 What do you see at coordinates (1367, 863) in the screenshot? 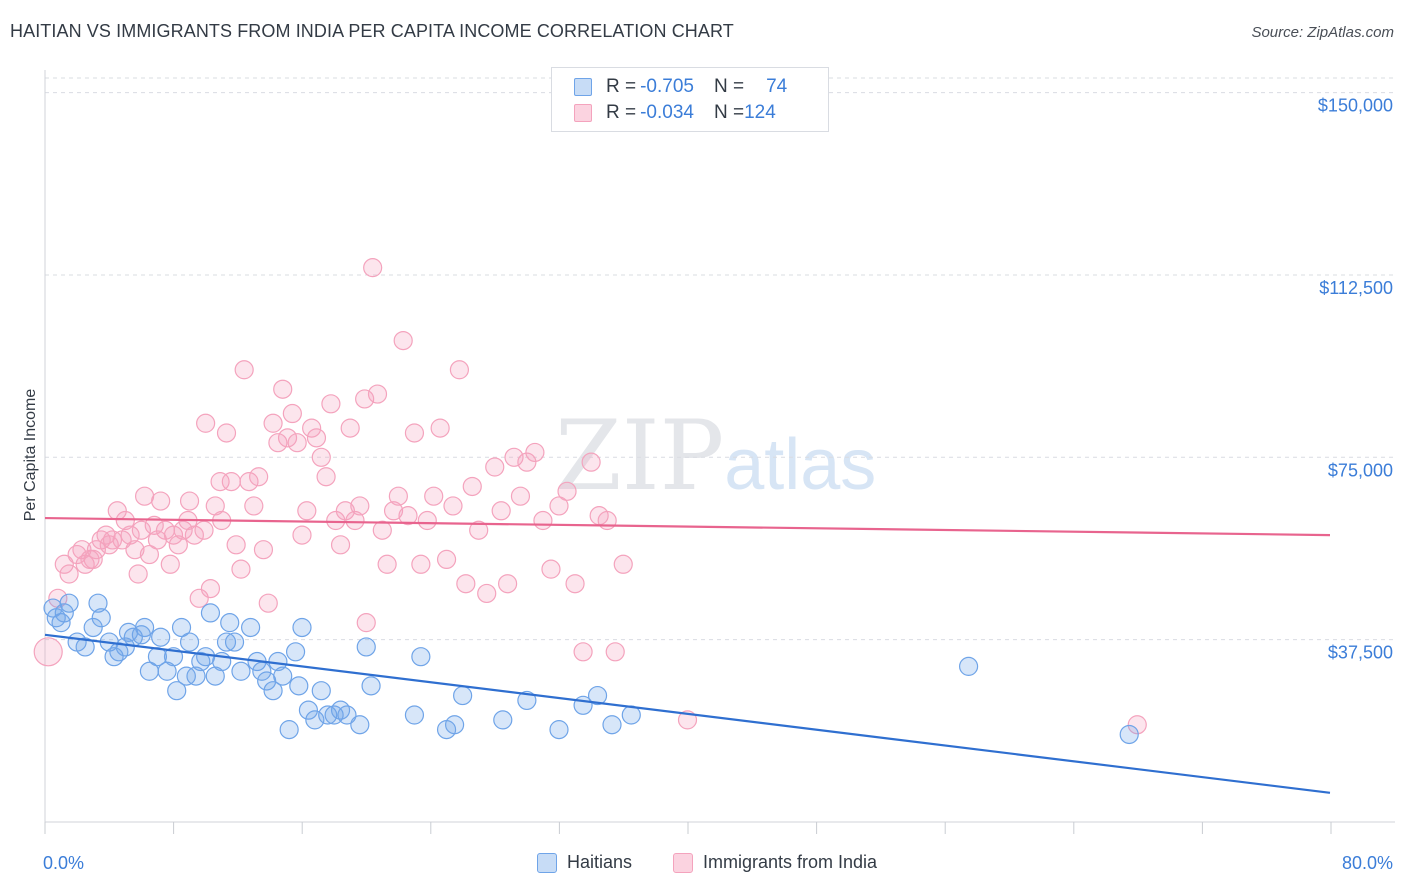
I see `x-tick-label: 80.0%` at bounding box center [1367, 863].